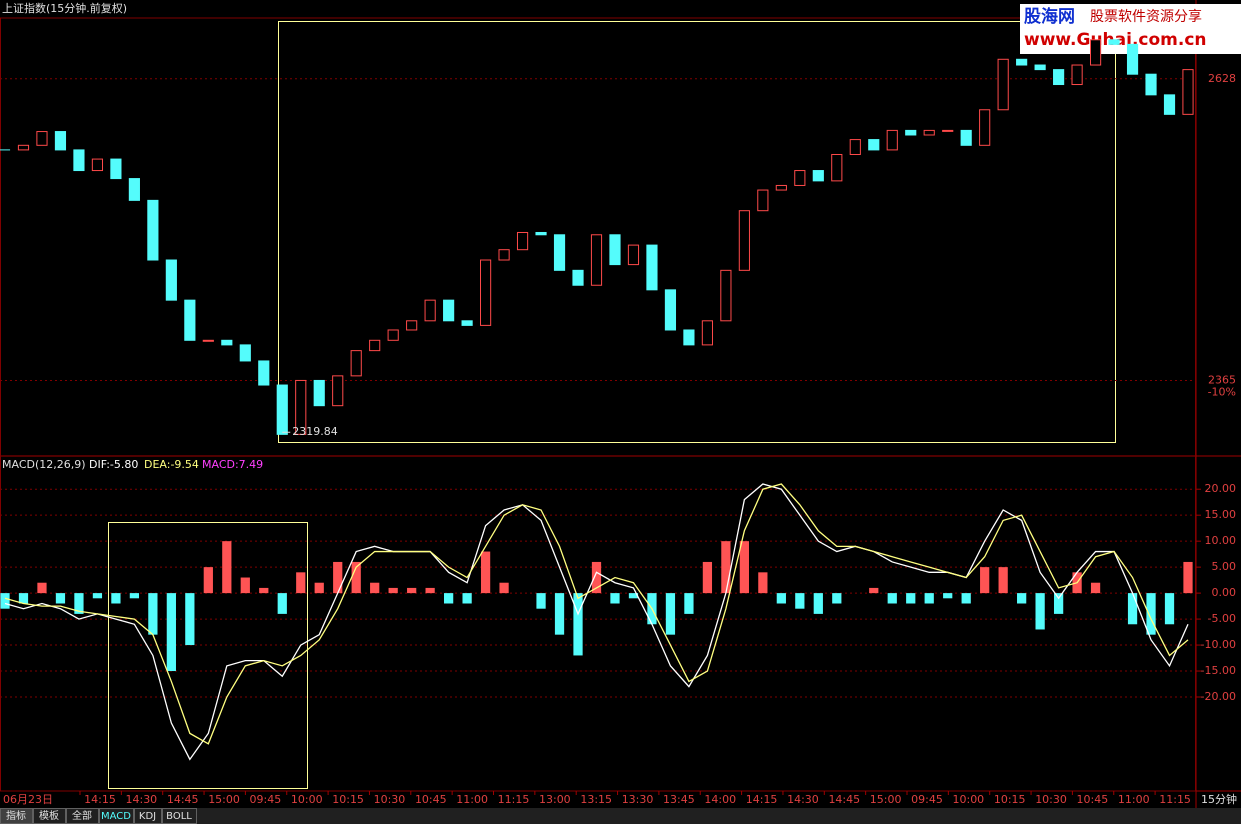  Describe the element at coordinates (116, 816) in the screenshot. I see `tab-label: MACD` at that location.